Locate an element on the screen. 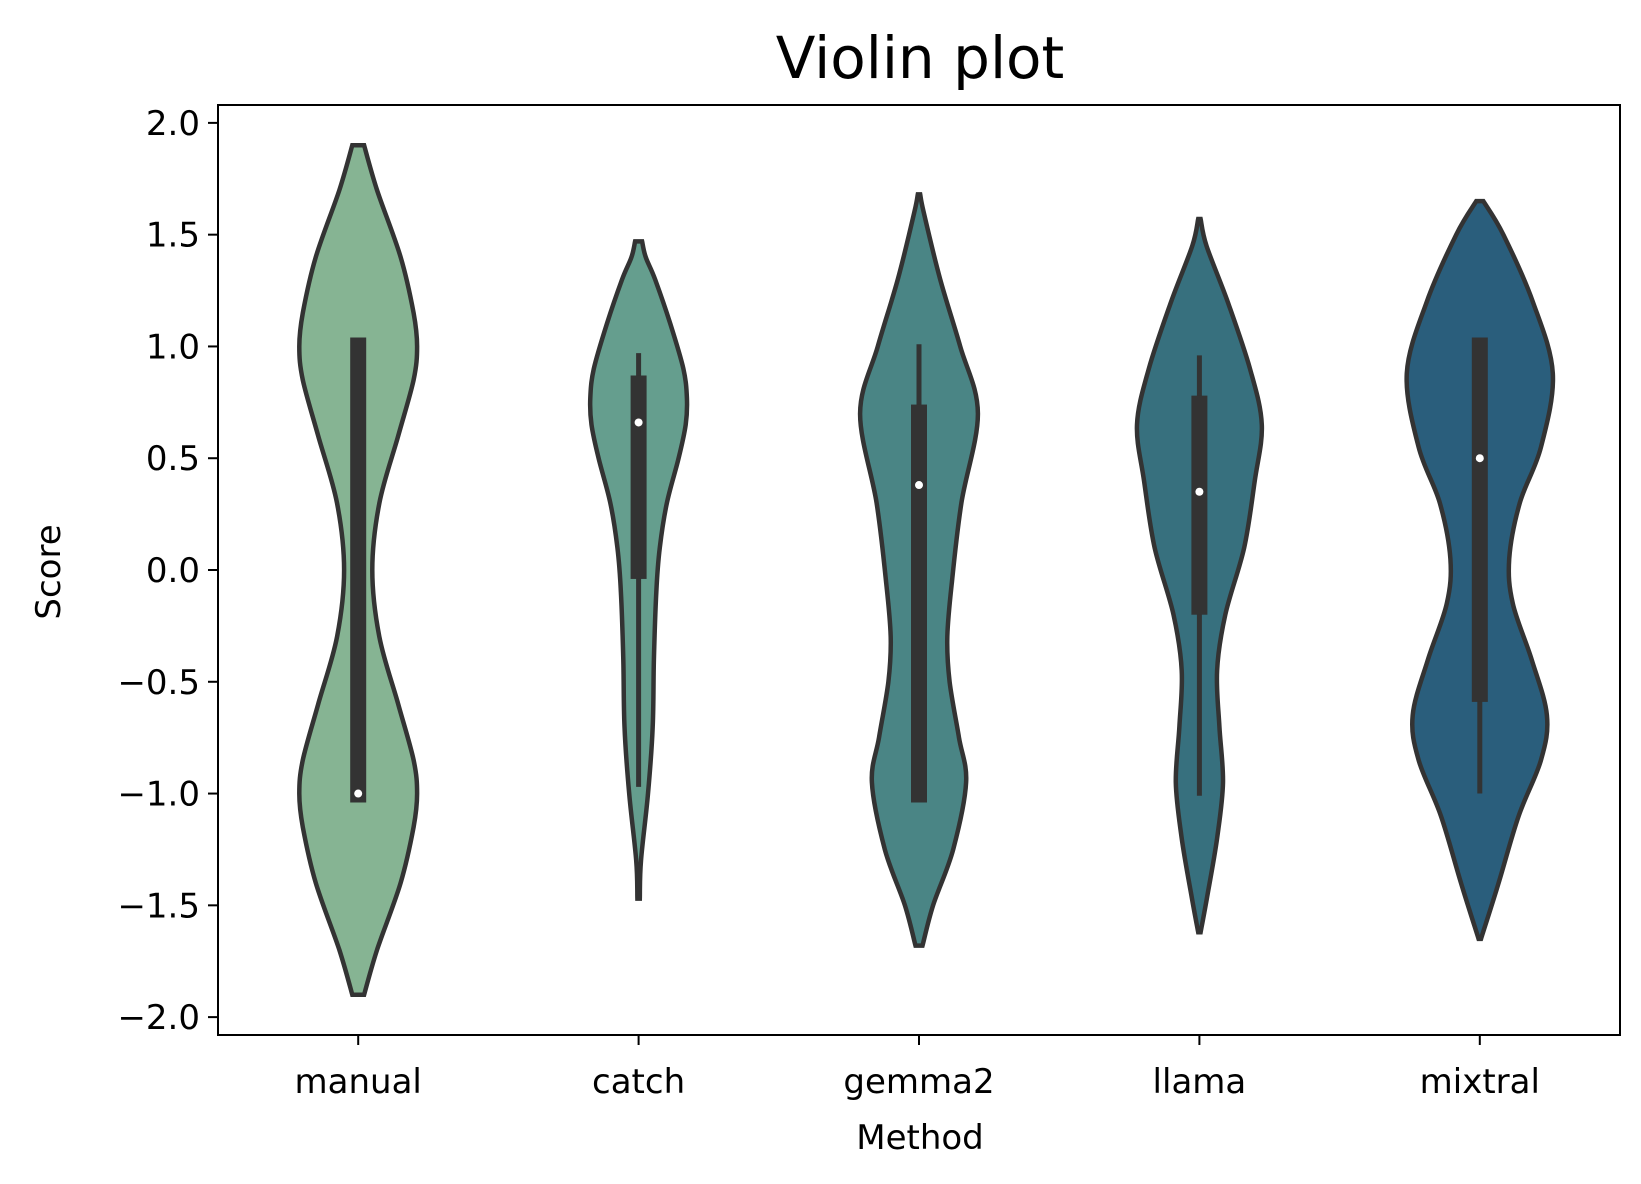  y-tick-label: 0.0 is located at coordinates (173, 571).